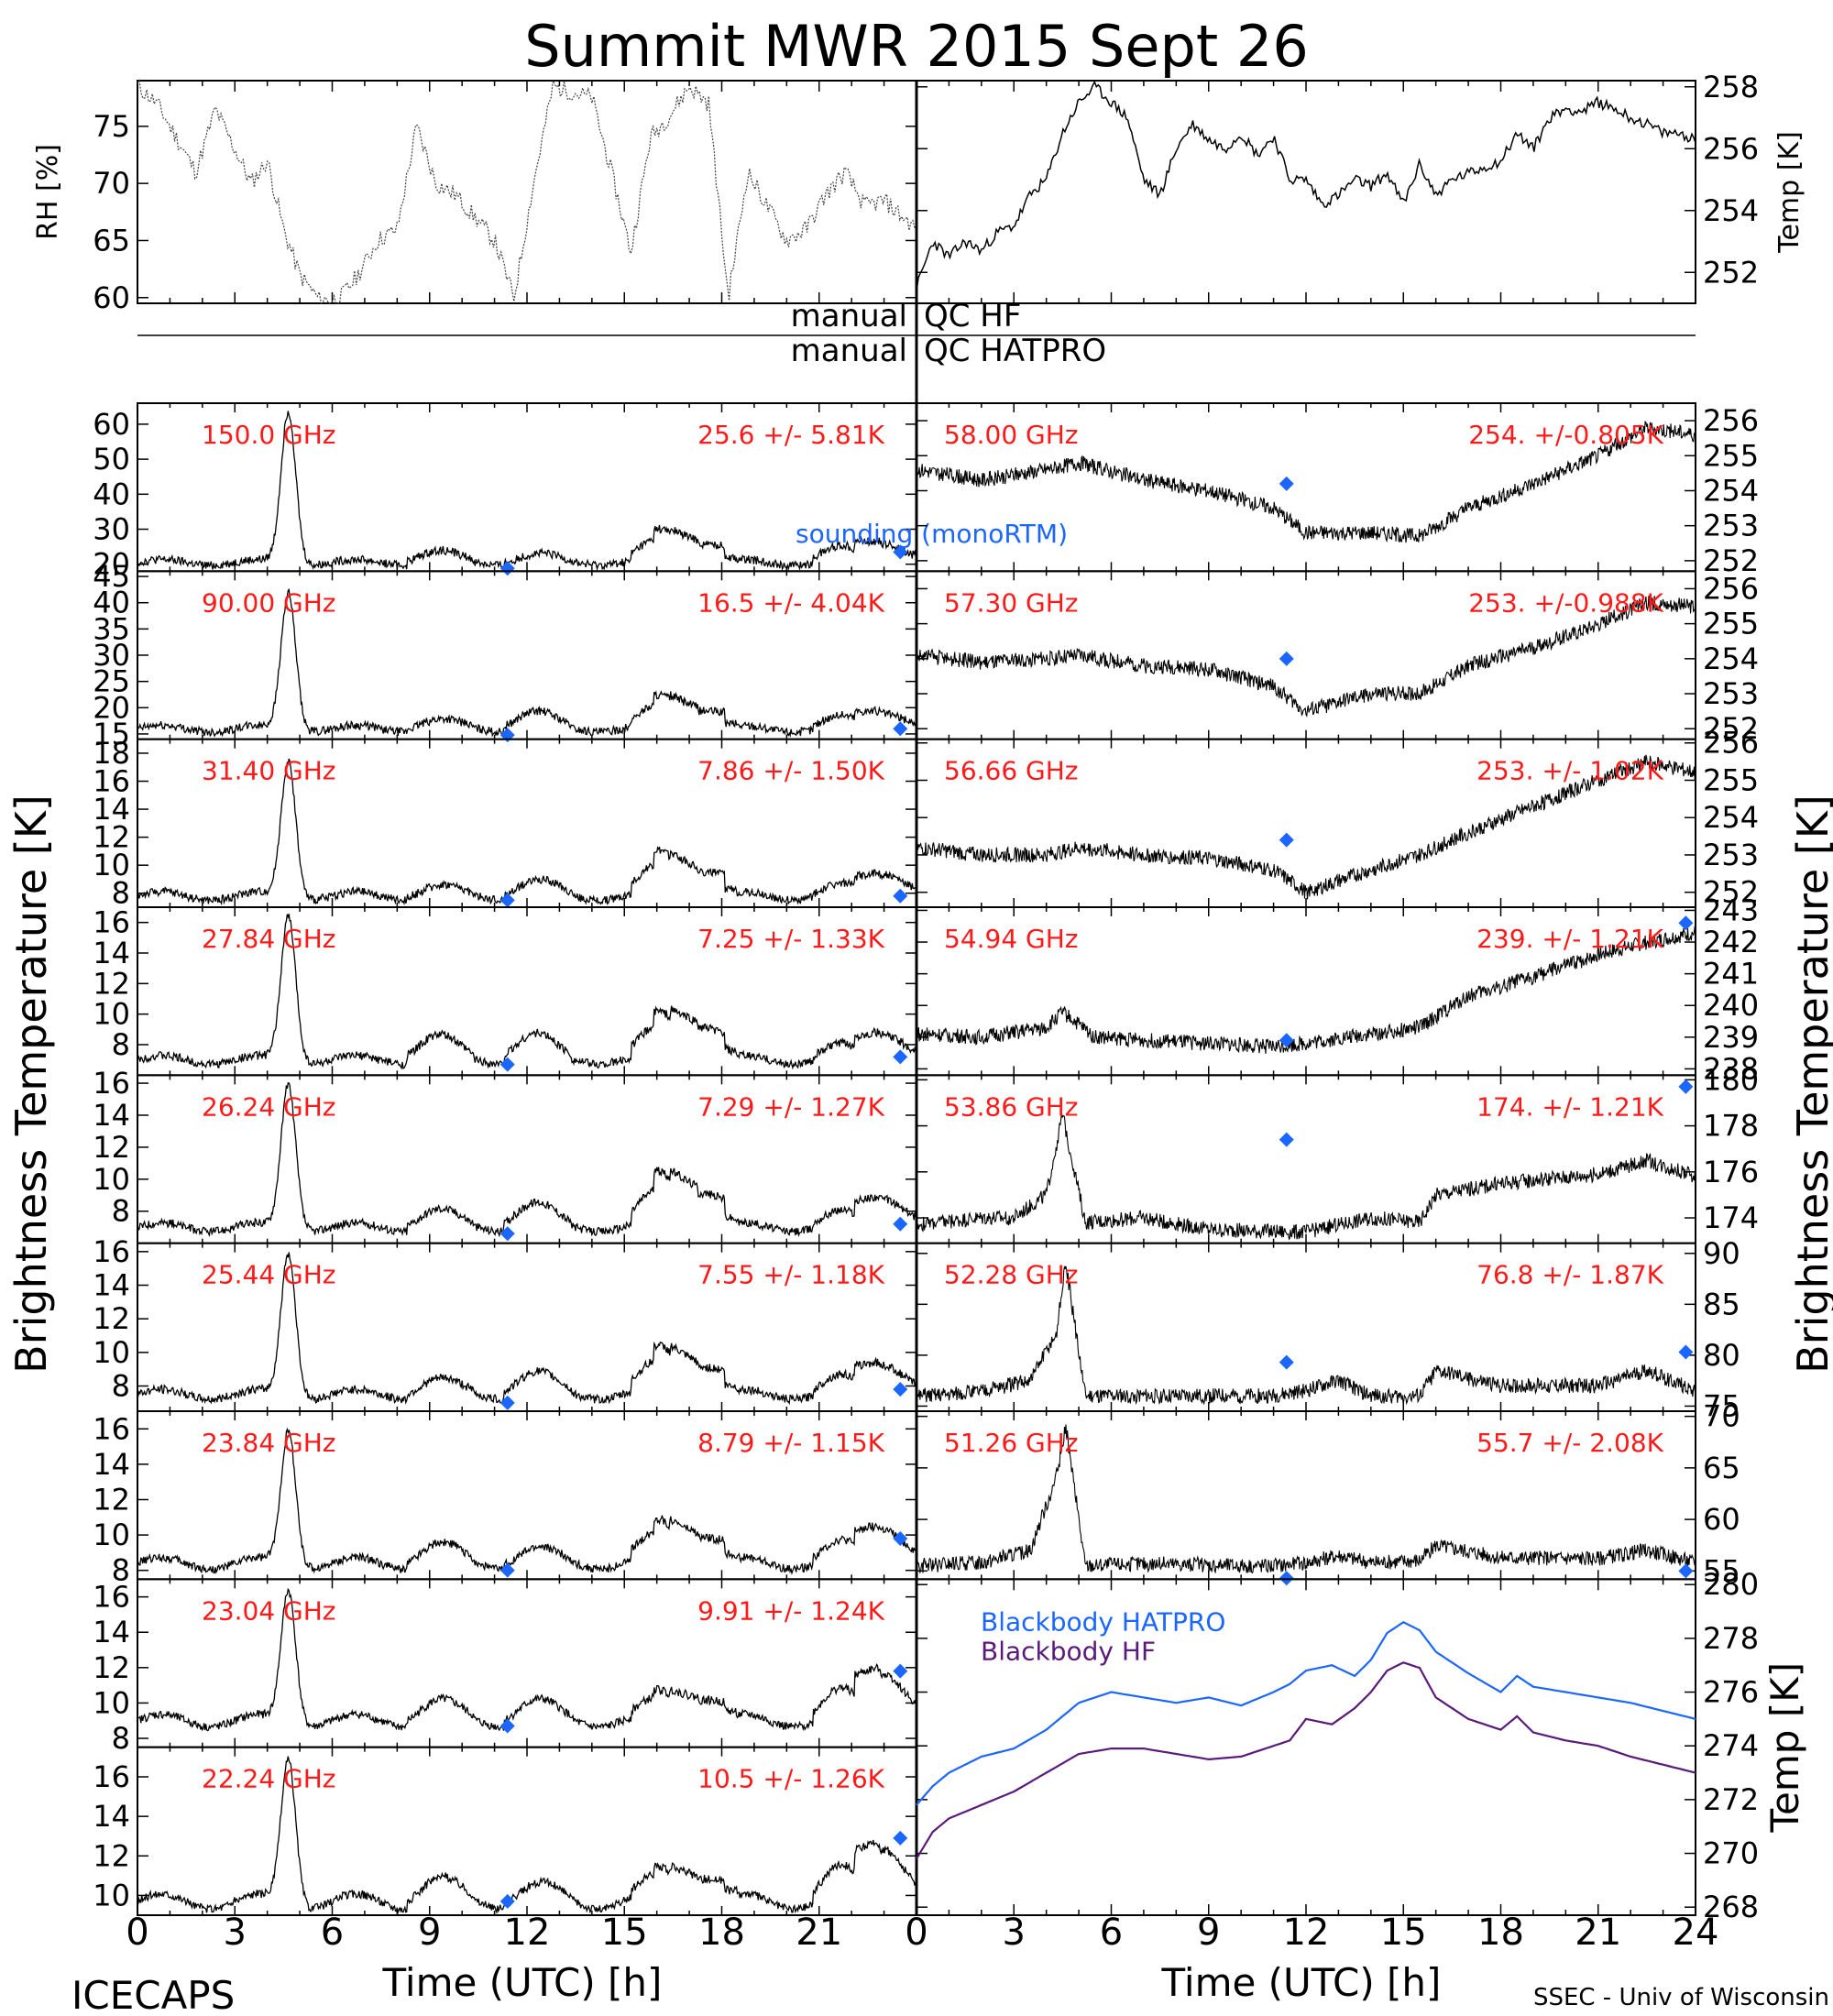 This screenshot has height=2016, width=1833. I want to click on blackbody-tick-label: 280, so click(1731, 1584).